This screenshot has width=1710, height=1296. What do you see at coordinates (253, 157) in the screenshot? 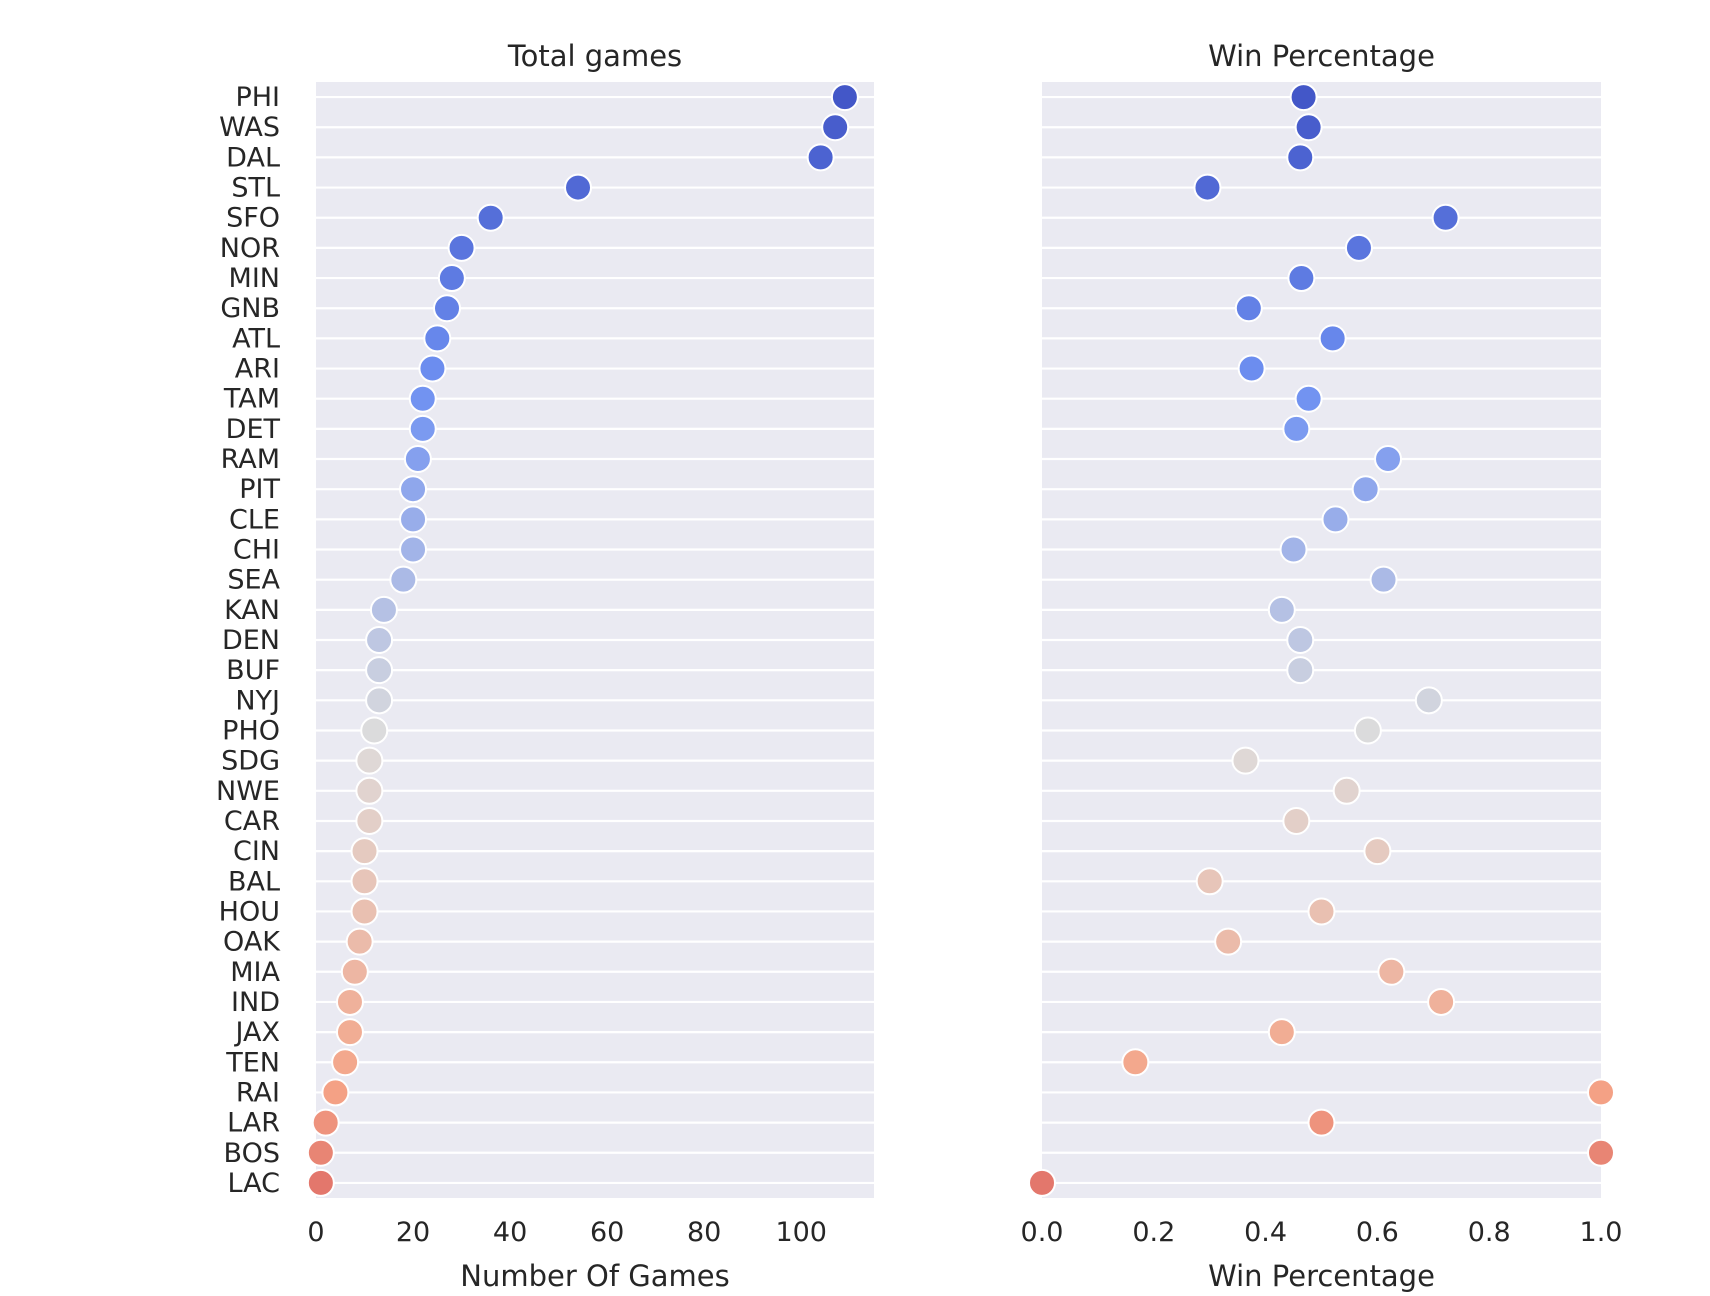
I see `team-label: DAL` at bounding box center [253, 157].